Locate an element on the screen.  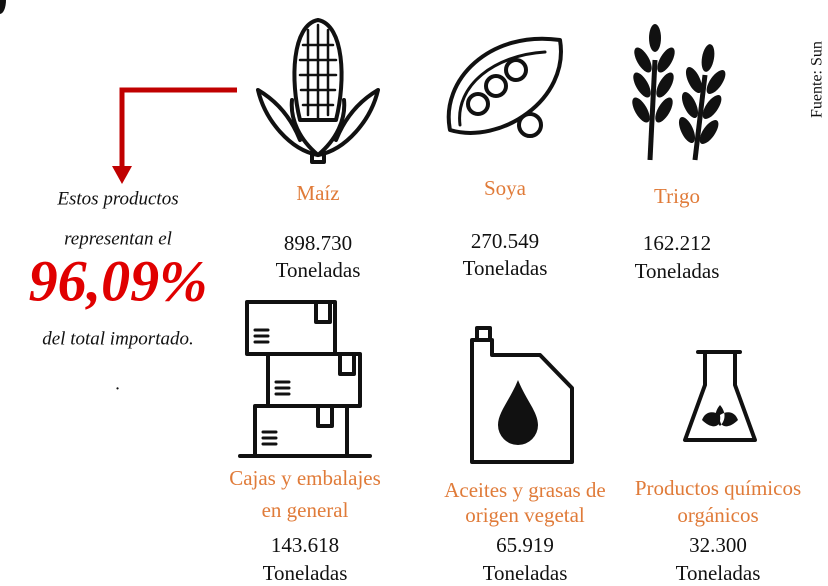
product-amount: 65.919 is located at coordinates (525, 545).